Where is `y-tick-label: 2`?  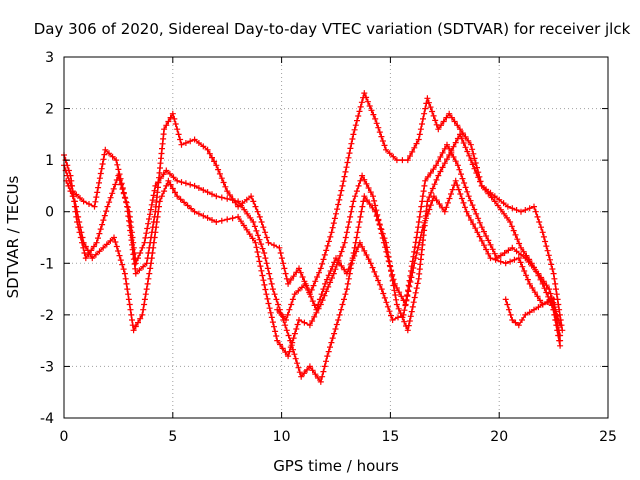
y-tick-label: 2 is located at coordinates (49, 110).